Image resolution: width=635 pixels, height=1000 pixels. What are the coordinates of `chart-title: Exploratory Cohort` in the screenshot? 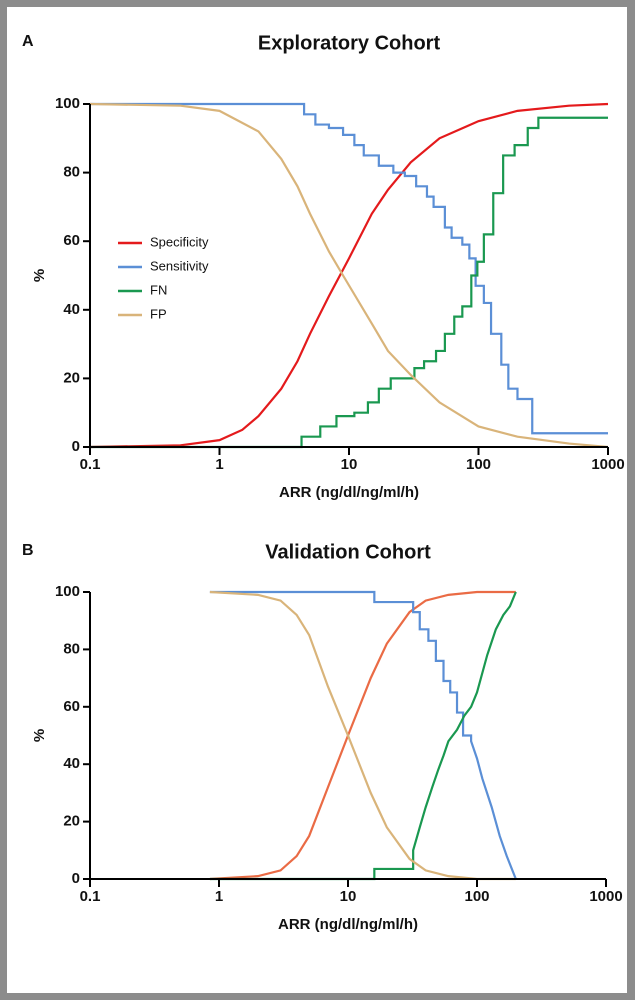 It's located at (349, 43).